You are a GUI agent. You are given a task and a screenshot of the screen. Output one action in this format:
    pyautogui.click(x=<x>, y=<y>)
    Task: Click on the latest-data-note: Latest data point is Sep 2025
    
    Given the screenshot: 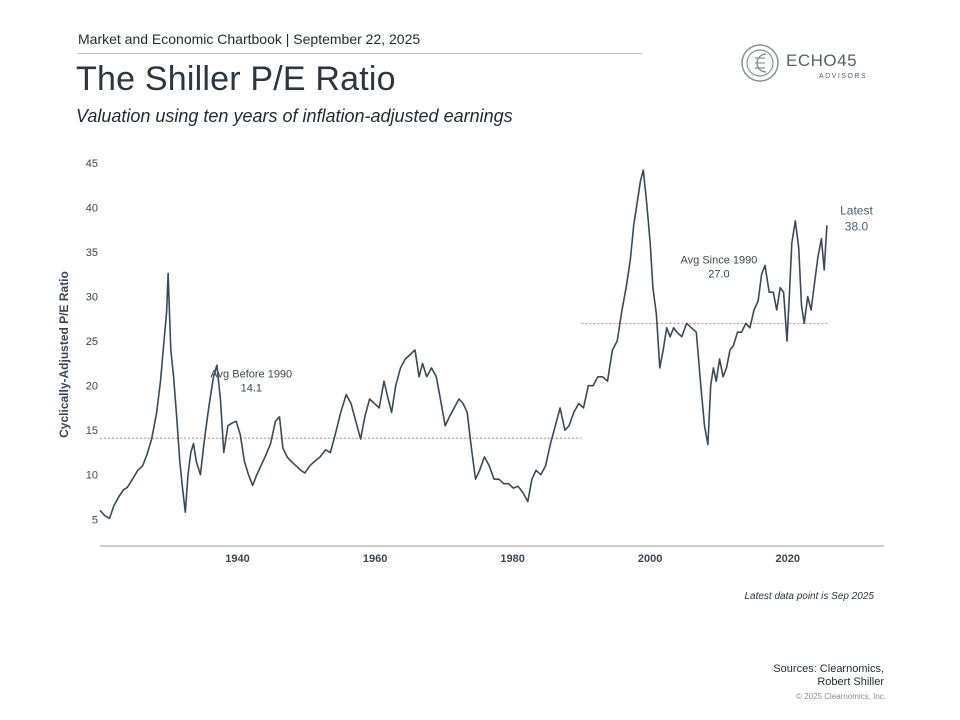 What is the action you would take?
    pyautogui.click(x=809, y=596)
    